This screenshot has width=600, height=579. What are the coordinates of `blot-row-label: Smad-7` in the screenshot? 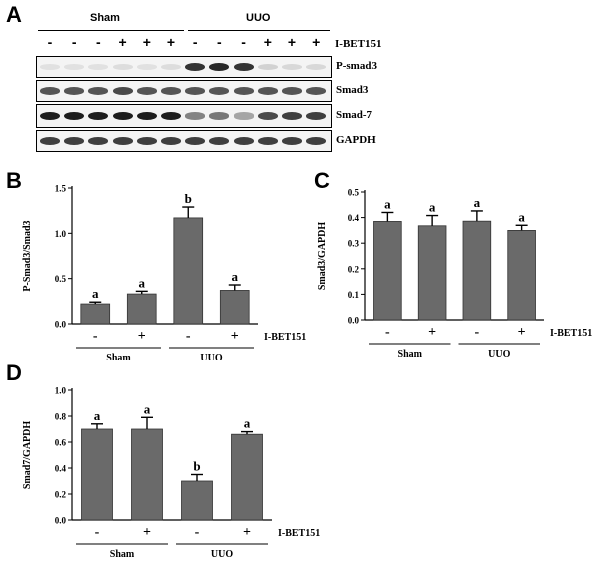 It's located at (354, 115).